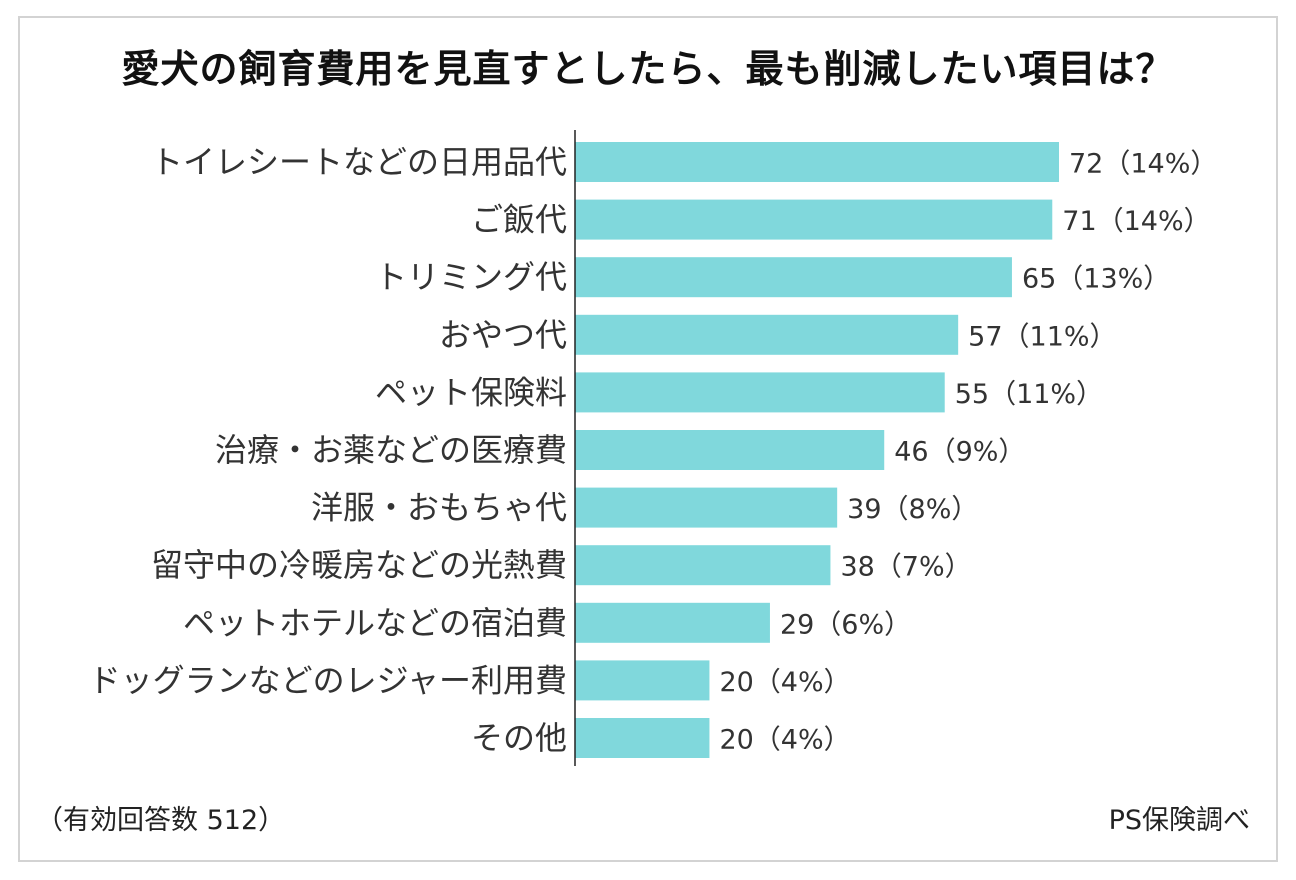  Describe the element at coordinates (359, 565) in the screenshot. I see `category-label: 留守中の冷暖房などの光熱費` at that location.